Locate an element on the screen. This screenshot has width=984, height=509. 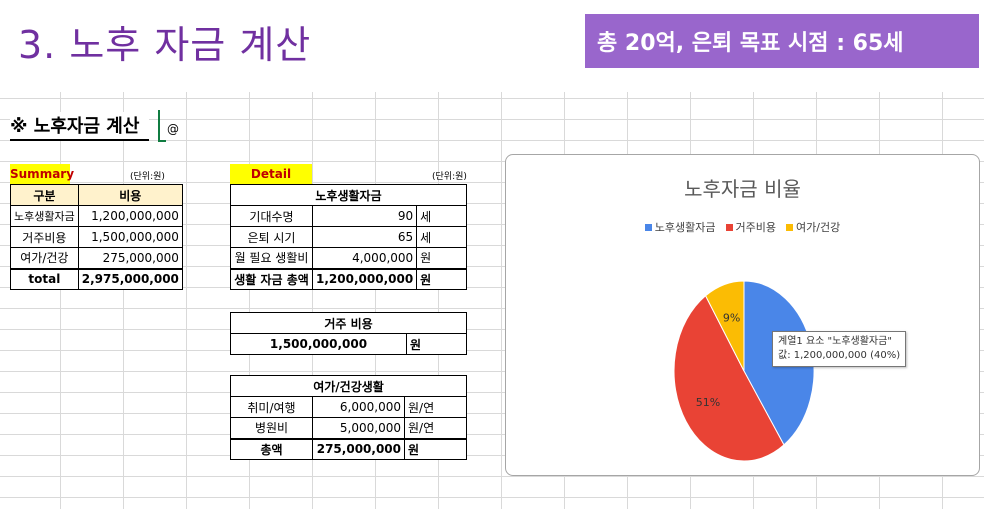
housing-value: 1,500,000,000 is located at coordinates (318, 344).